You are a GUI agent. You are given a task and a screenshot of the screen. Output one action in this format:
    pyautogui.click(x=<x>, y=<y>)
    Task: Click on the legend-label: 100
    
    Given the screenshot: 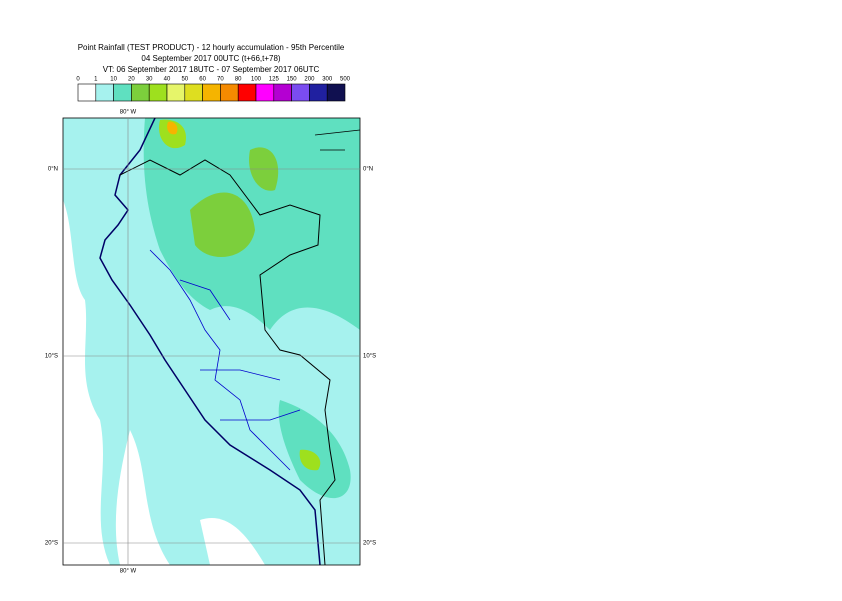 What is the action you would take?
    pyautogui.click(x=256, y=80)
    